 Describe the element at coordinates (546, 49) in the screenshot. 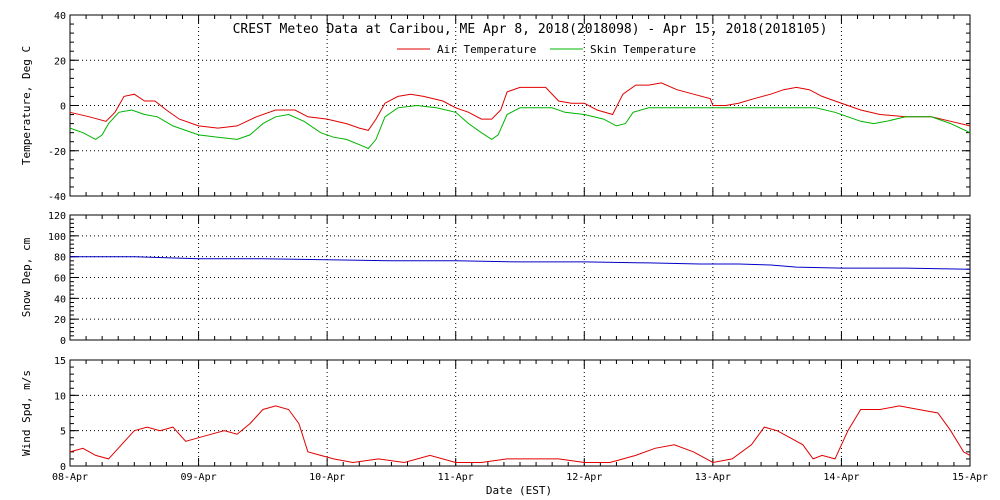

I see `legend: Air Temperature Skin Temperature` at that location.